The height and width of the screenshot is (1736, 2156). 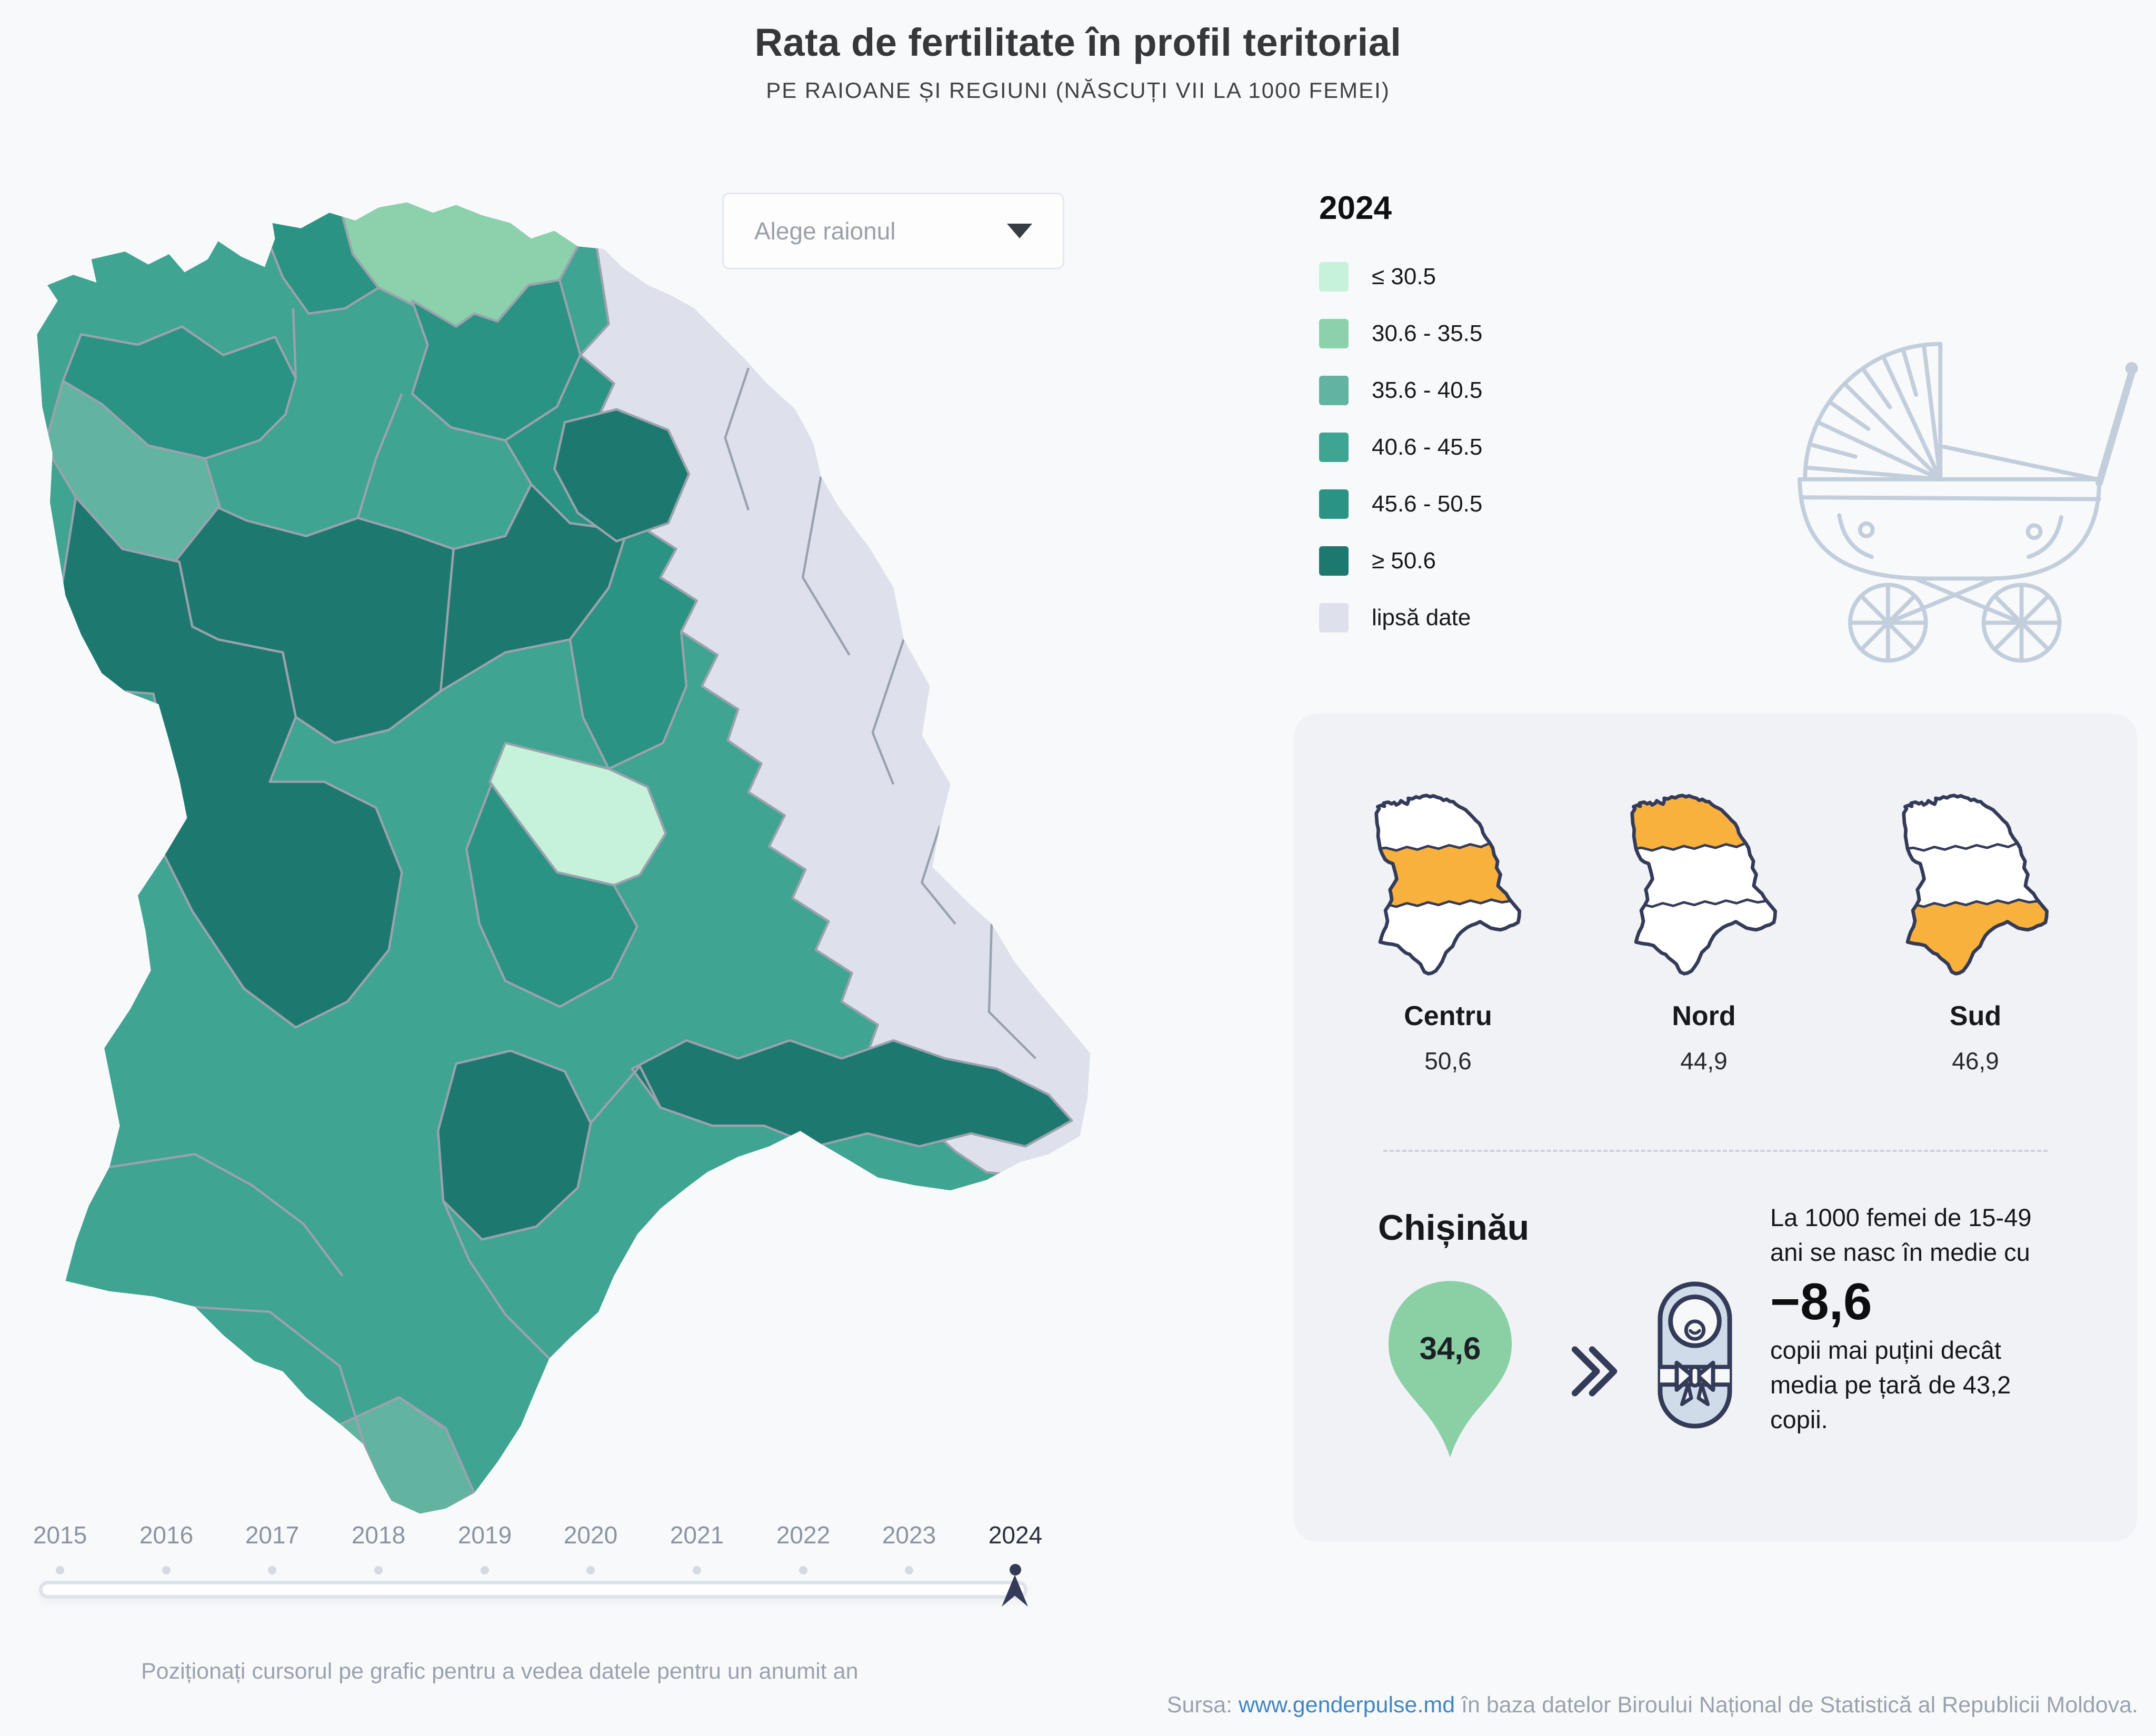 I want to click on region-map-sud, so click(x=1975, y=885).